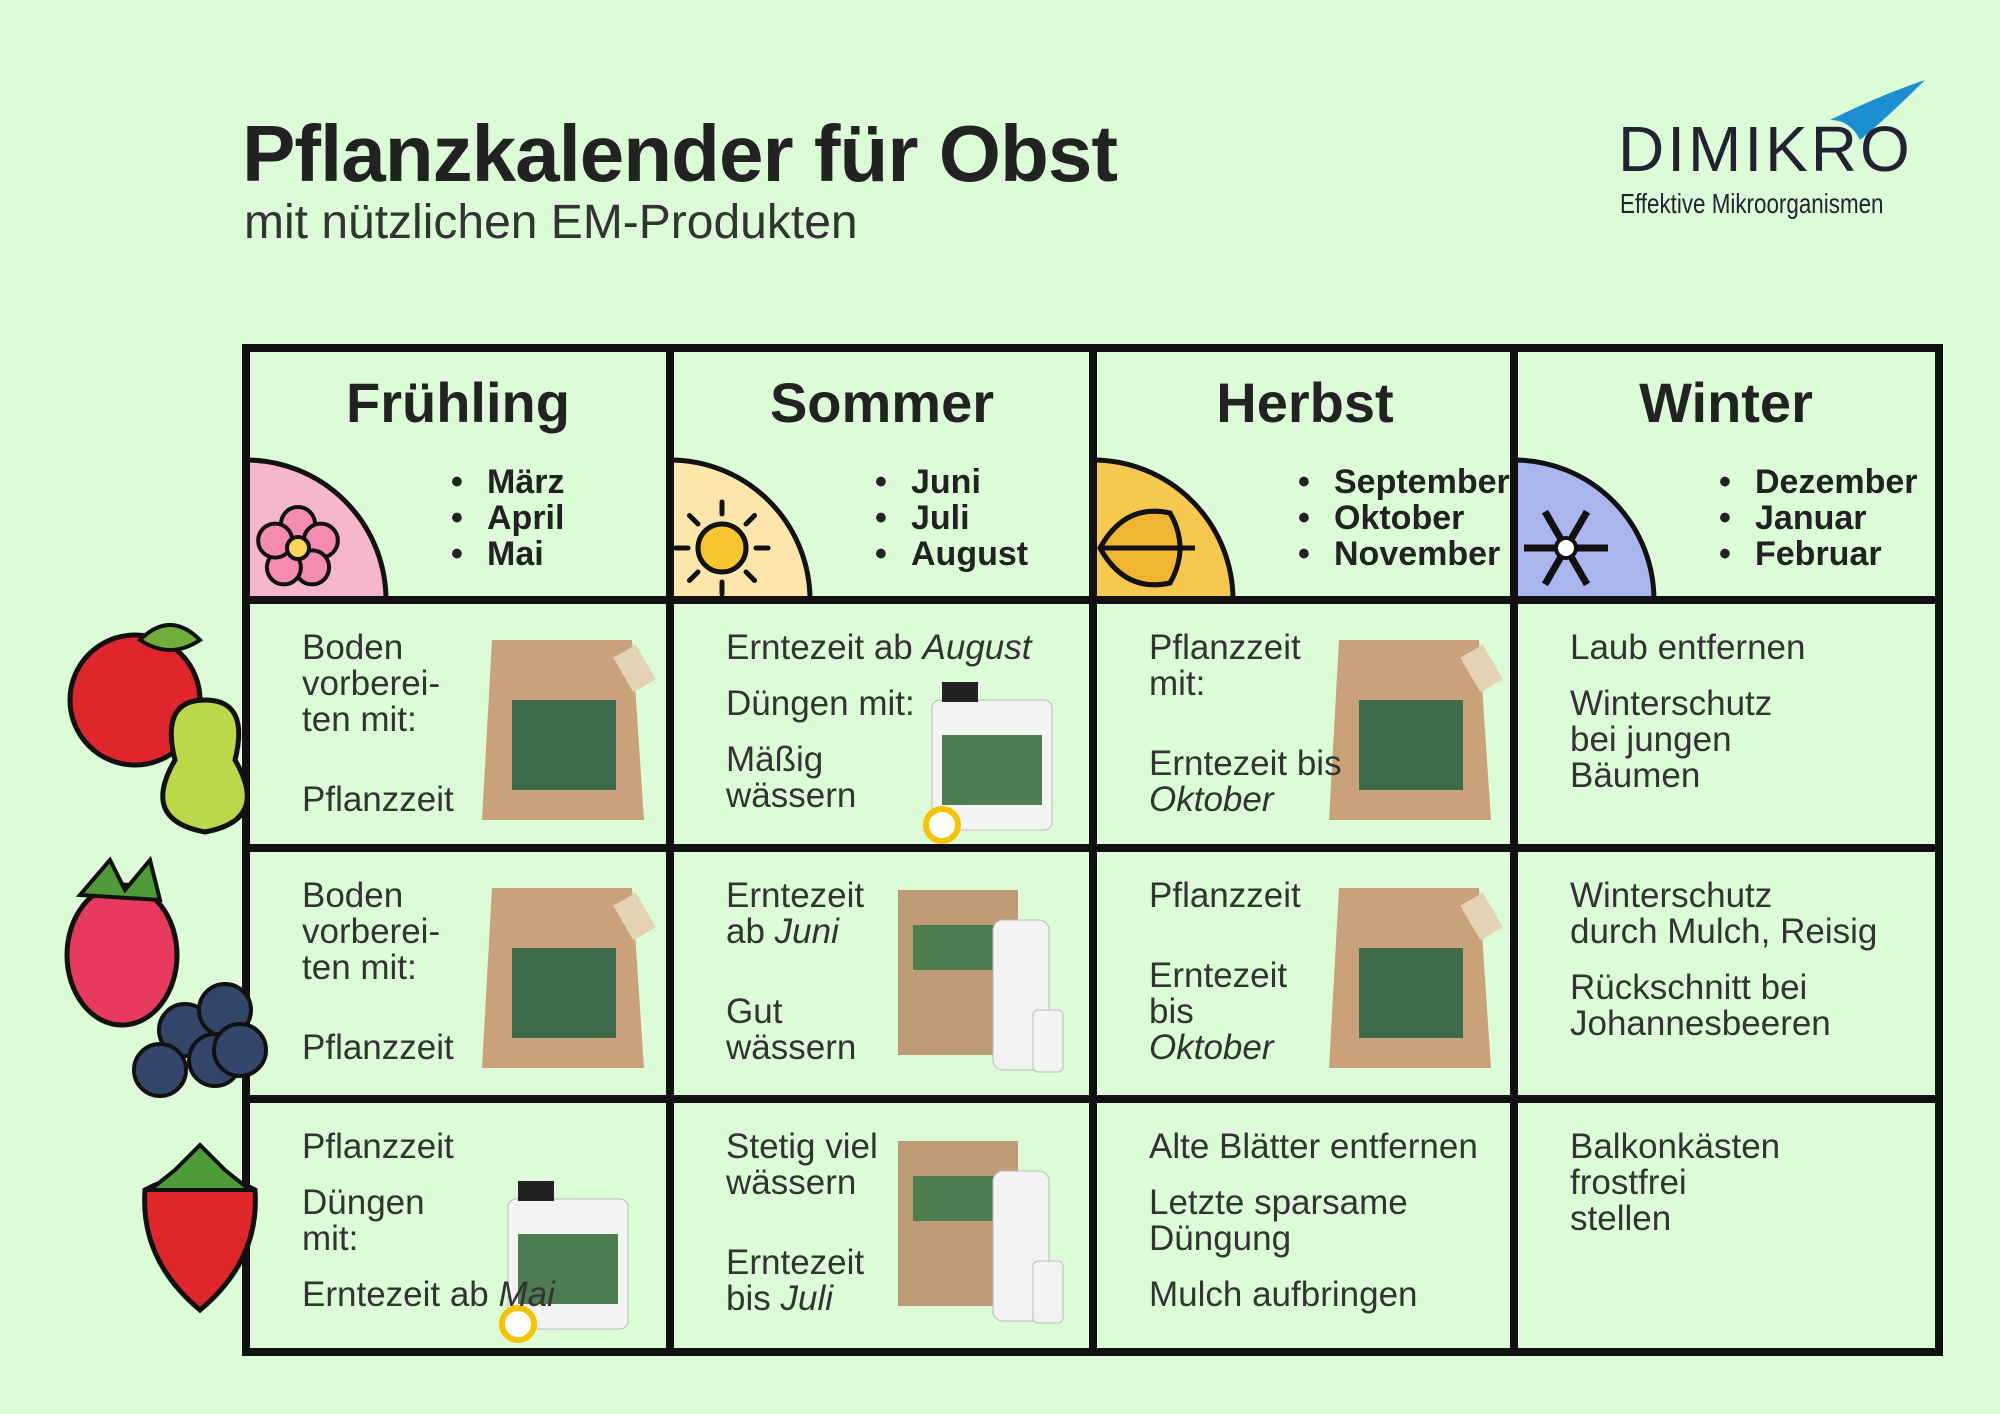 The width and height of the screenshot is (2000, 1414). What do you see at coordinates (205, 766) in the screenshot?
I see `pear` at bounding box center [205, 766].